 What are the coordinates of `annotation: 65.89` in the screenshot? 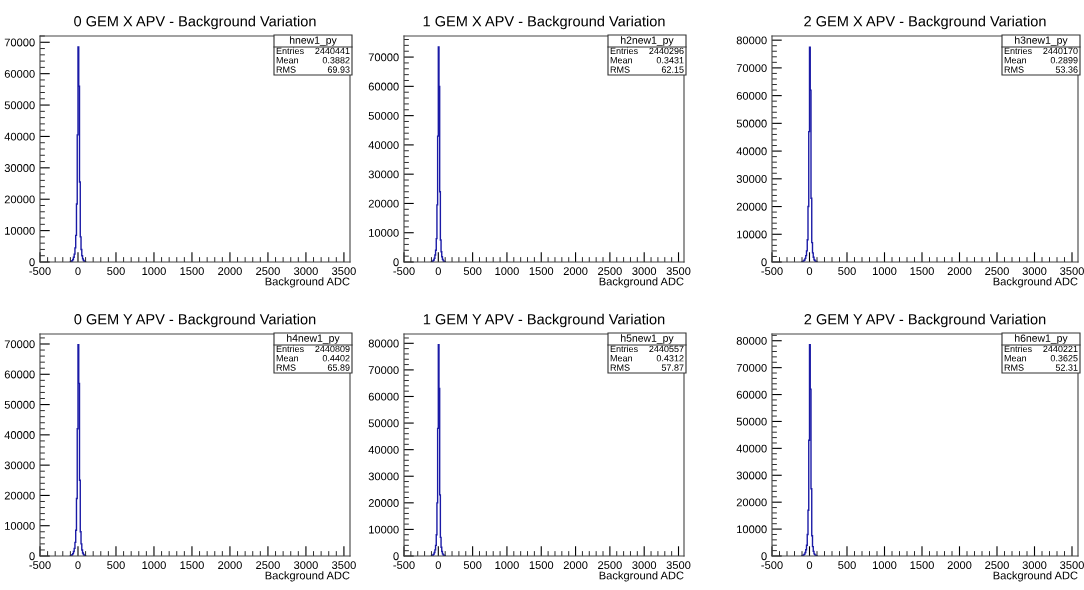 It's located at (338, 367).